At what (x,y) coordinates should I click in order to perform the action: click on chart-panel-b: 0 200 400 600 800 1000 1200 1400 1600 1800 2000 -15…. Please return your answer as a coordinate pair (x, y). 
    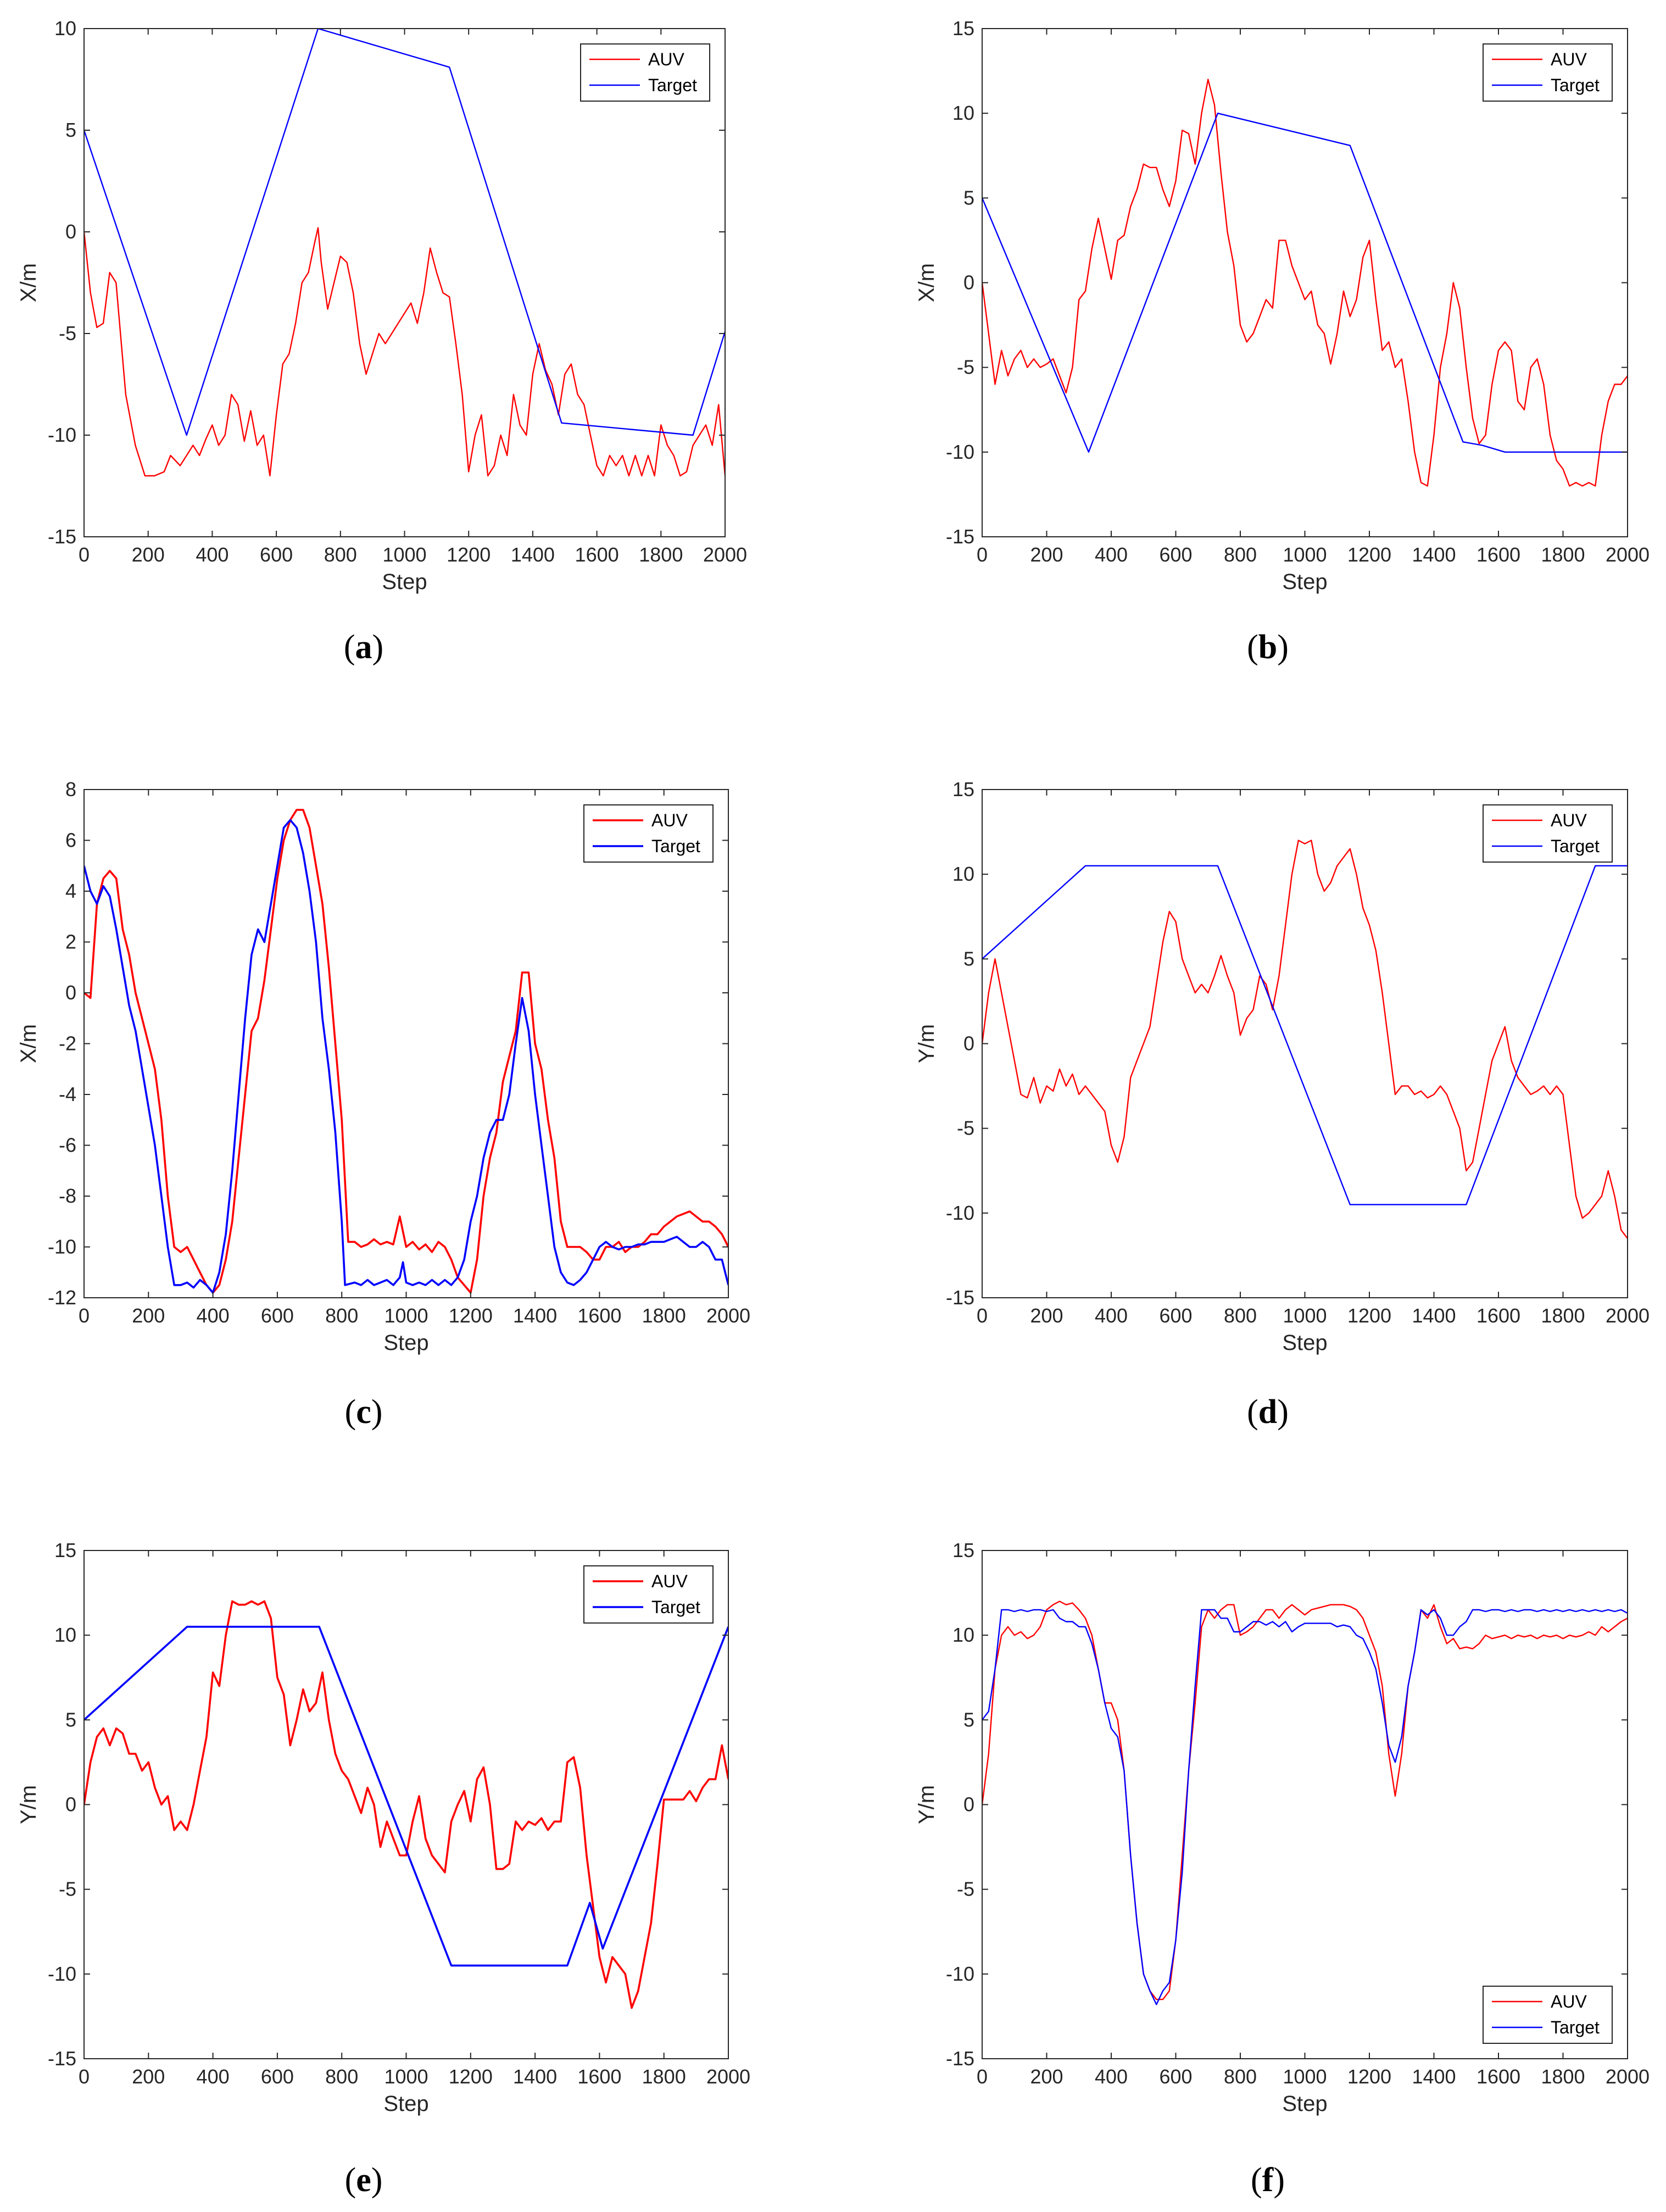
    Looking at the image, I should click on (1282, 341).